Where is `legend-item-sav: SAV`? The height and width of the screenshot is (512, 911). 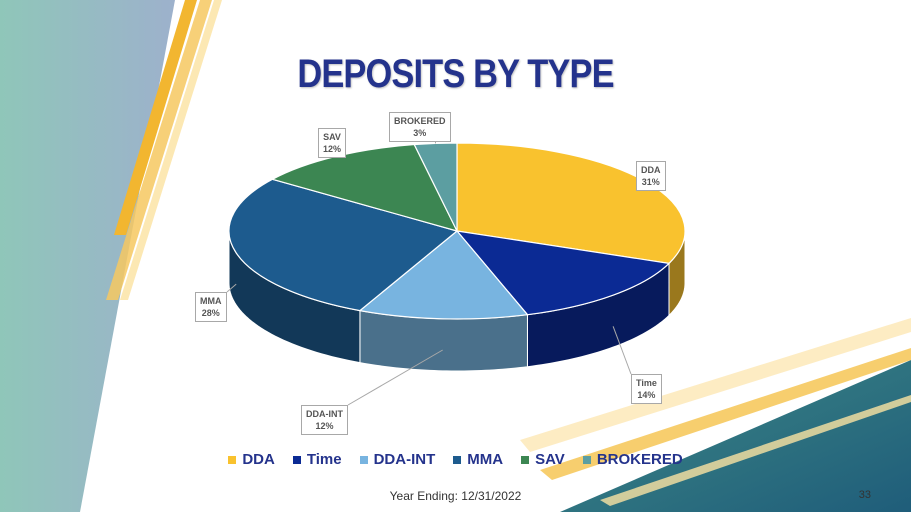
legend-item-sav: SAV is located at coordinates (543, 459).